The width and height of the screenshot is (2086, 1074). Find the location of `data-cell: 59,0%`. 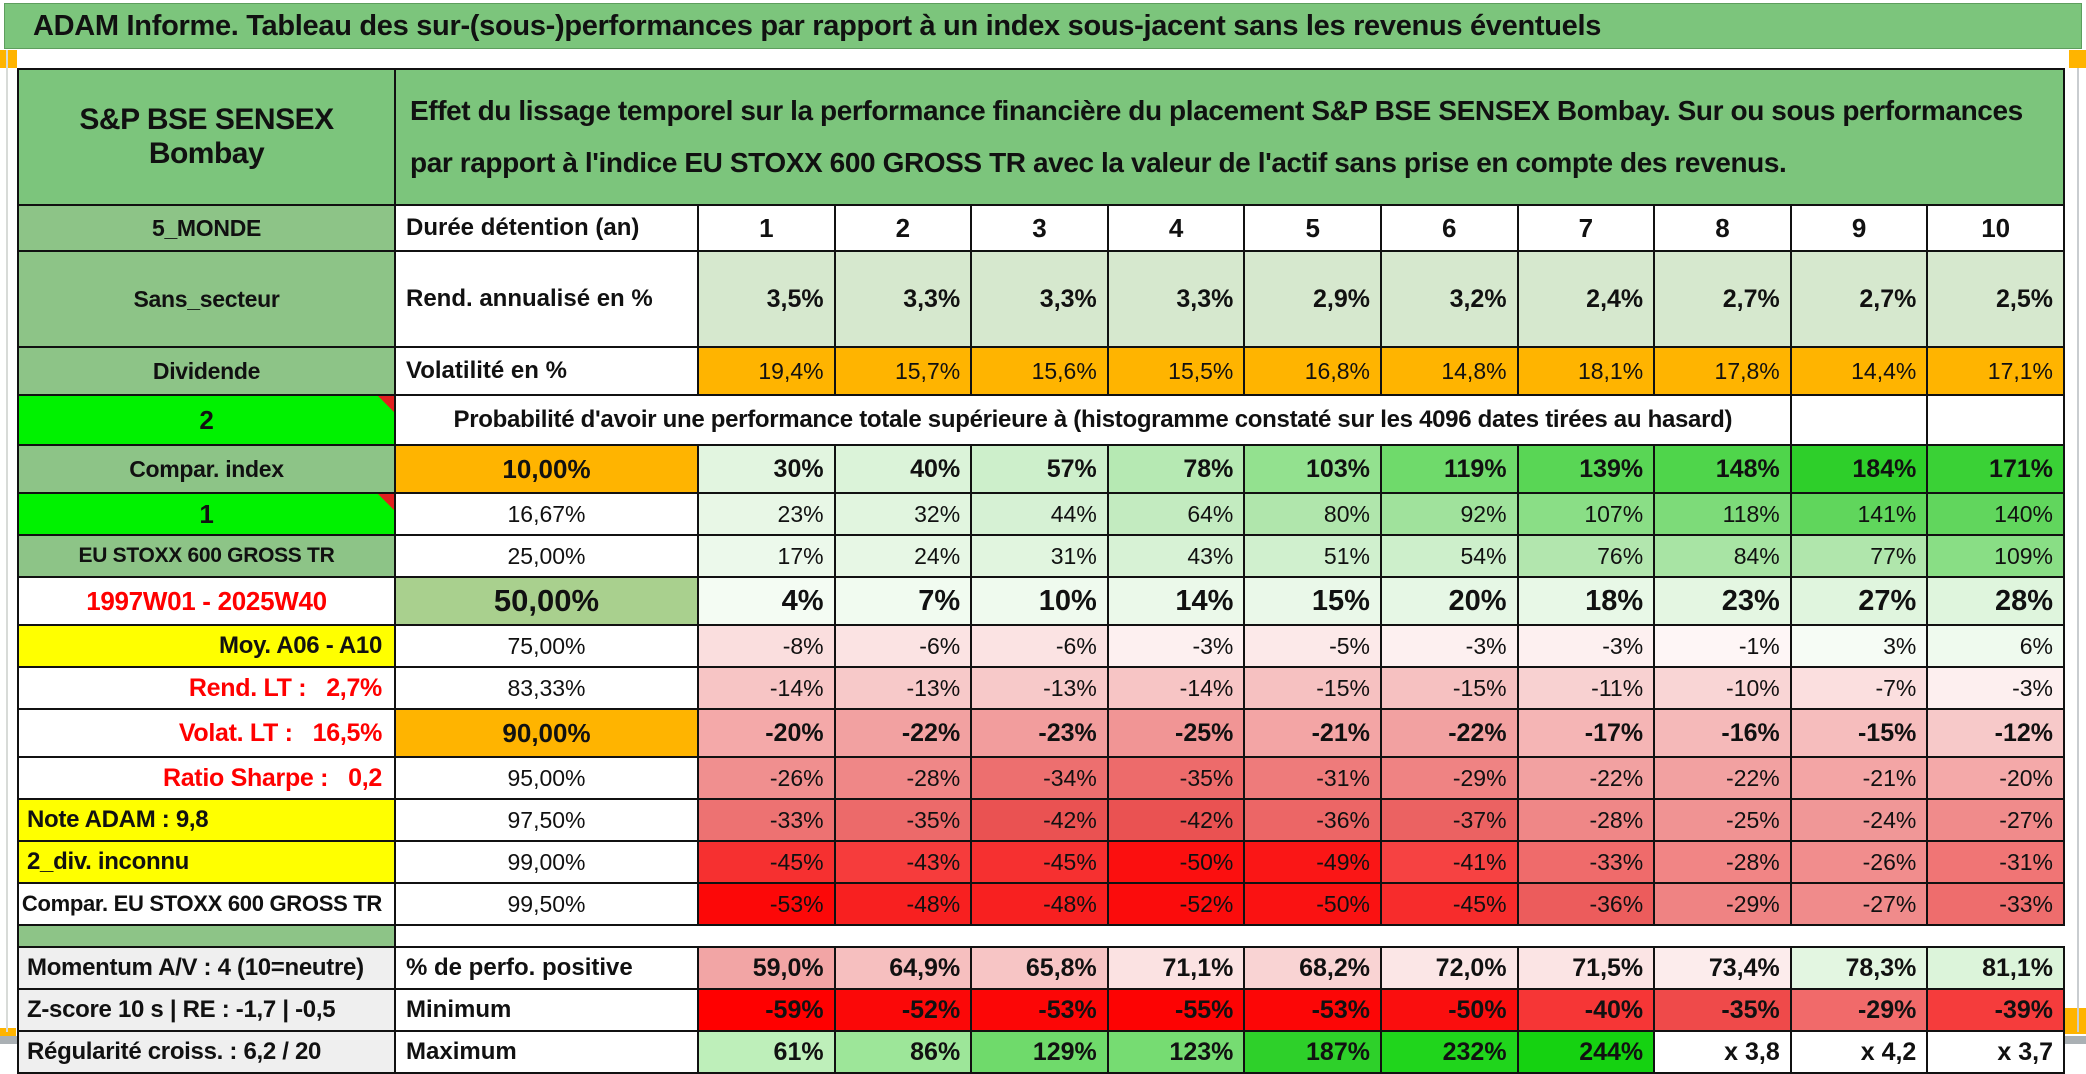

data-cell: 59,0% is located at coordinates (766, 968).